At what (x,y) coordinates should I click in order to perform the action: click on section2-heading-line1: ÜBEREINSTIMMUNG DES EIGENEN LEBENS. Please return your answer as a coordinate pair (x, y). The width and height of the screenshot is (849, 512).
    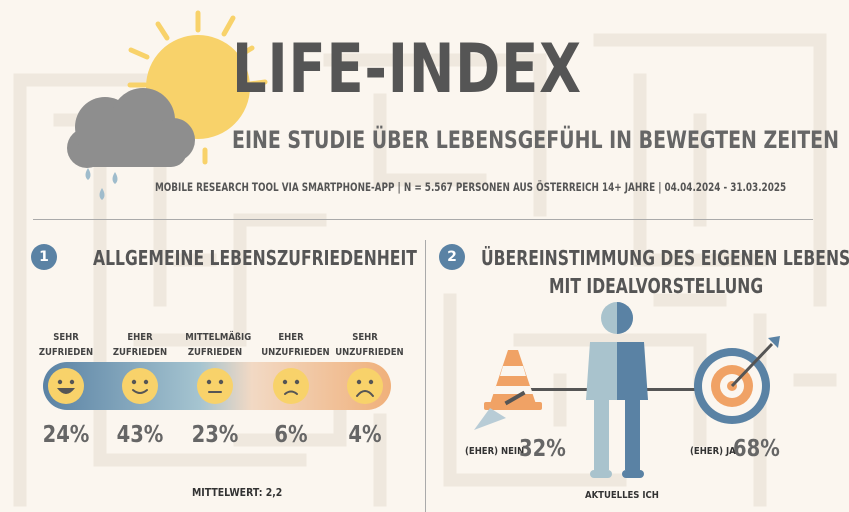
    Looking at the image, I should click on (665, 258).